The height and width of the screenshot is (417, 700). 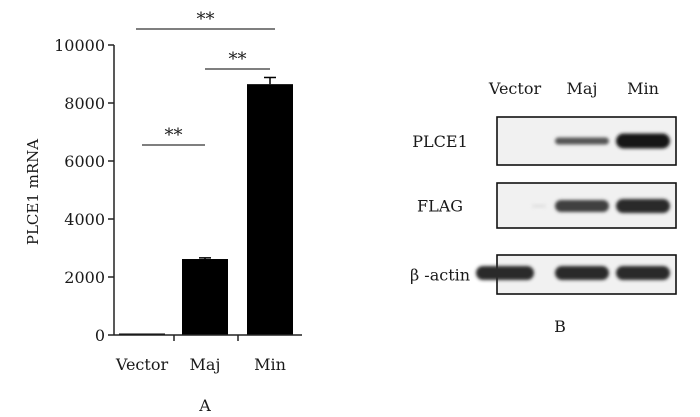 I want to click on panel-label-b: B, so click(x=560, y=326).